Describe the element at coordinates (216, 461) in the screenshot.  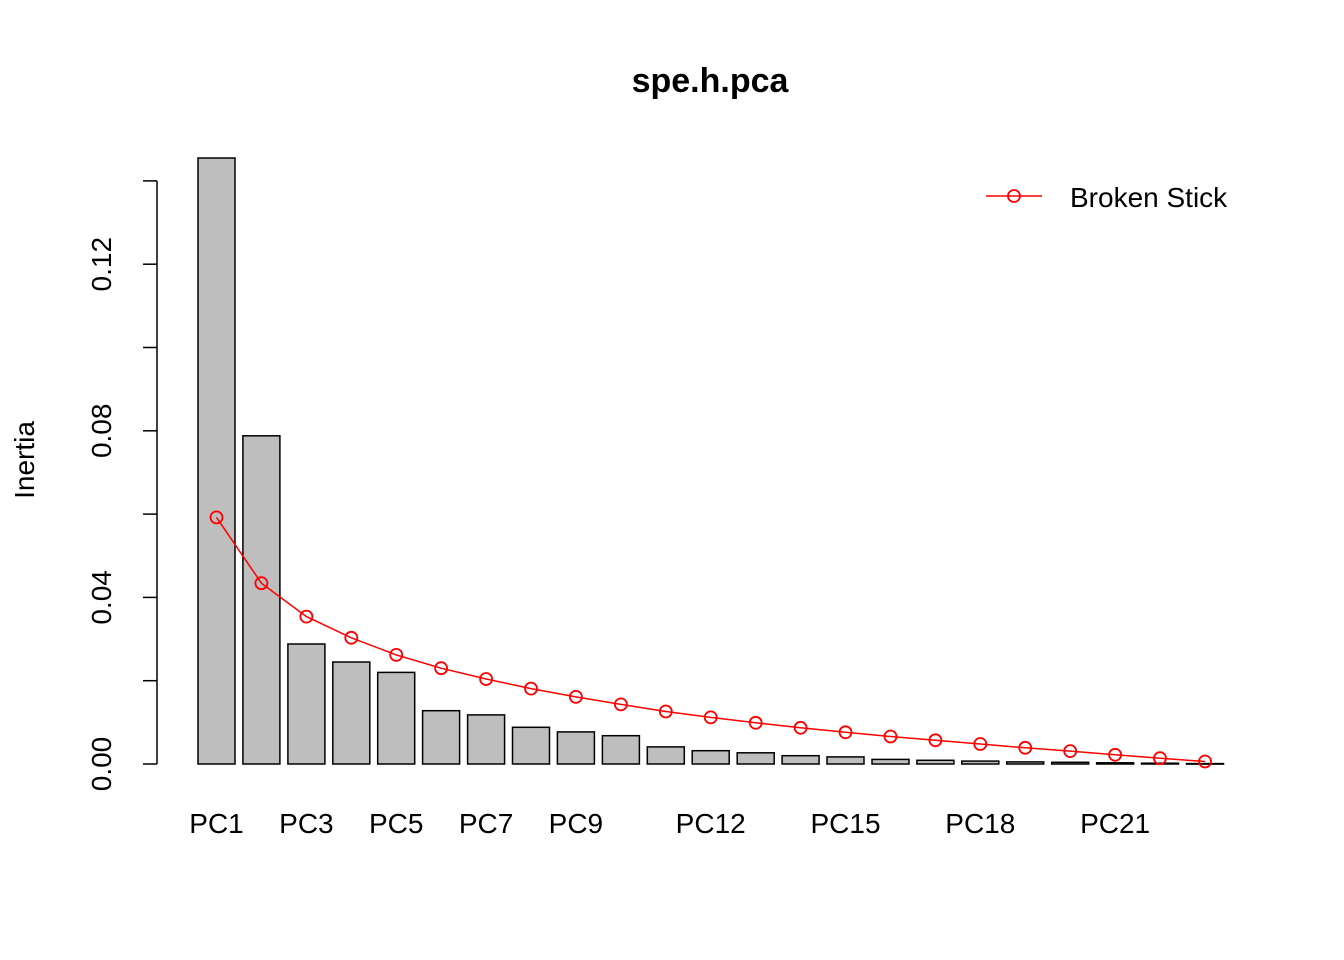
I see `bar-pc1` at that location.